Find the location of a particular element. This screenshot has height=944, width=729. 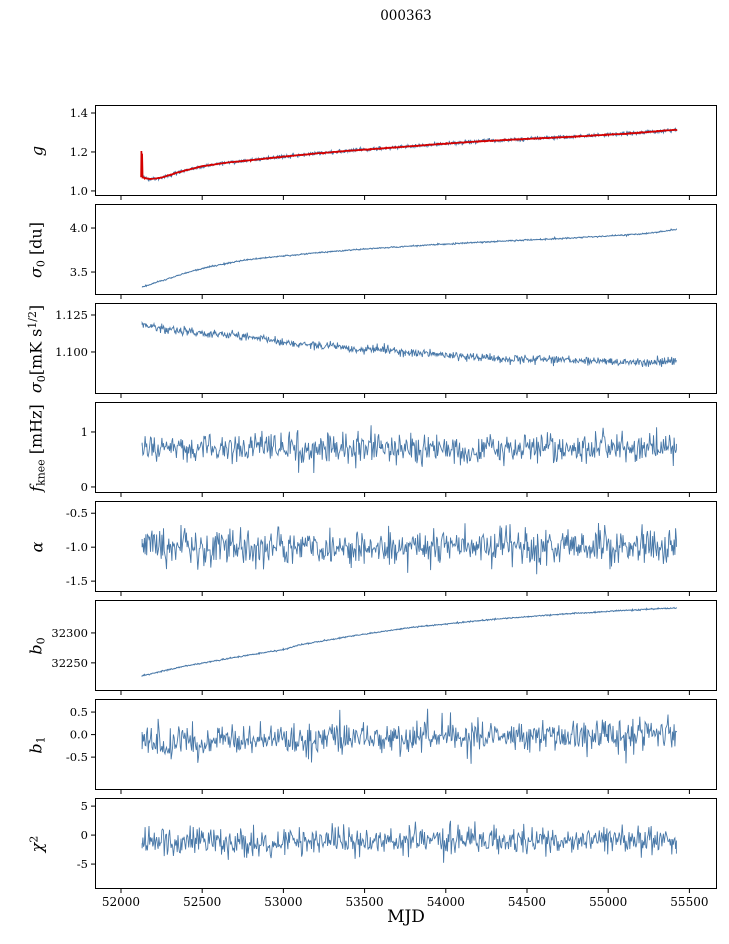

y-axis-title-b0: b0 is located at coordinates (36, 645).